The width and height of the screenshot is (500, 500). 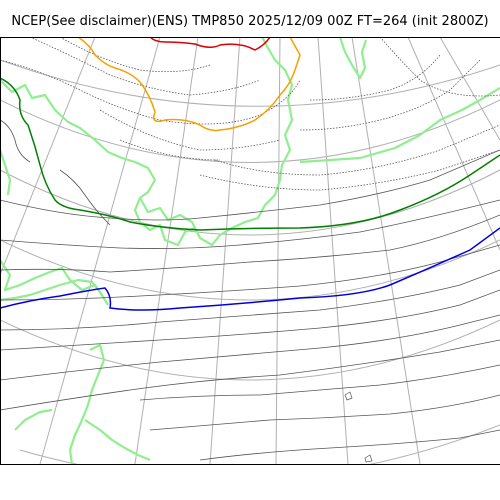 I want to click on coastline-sakhalin, so click(x=353, y=58).